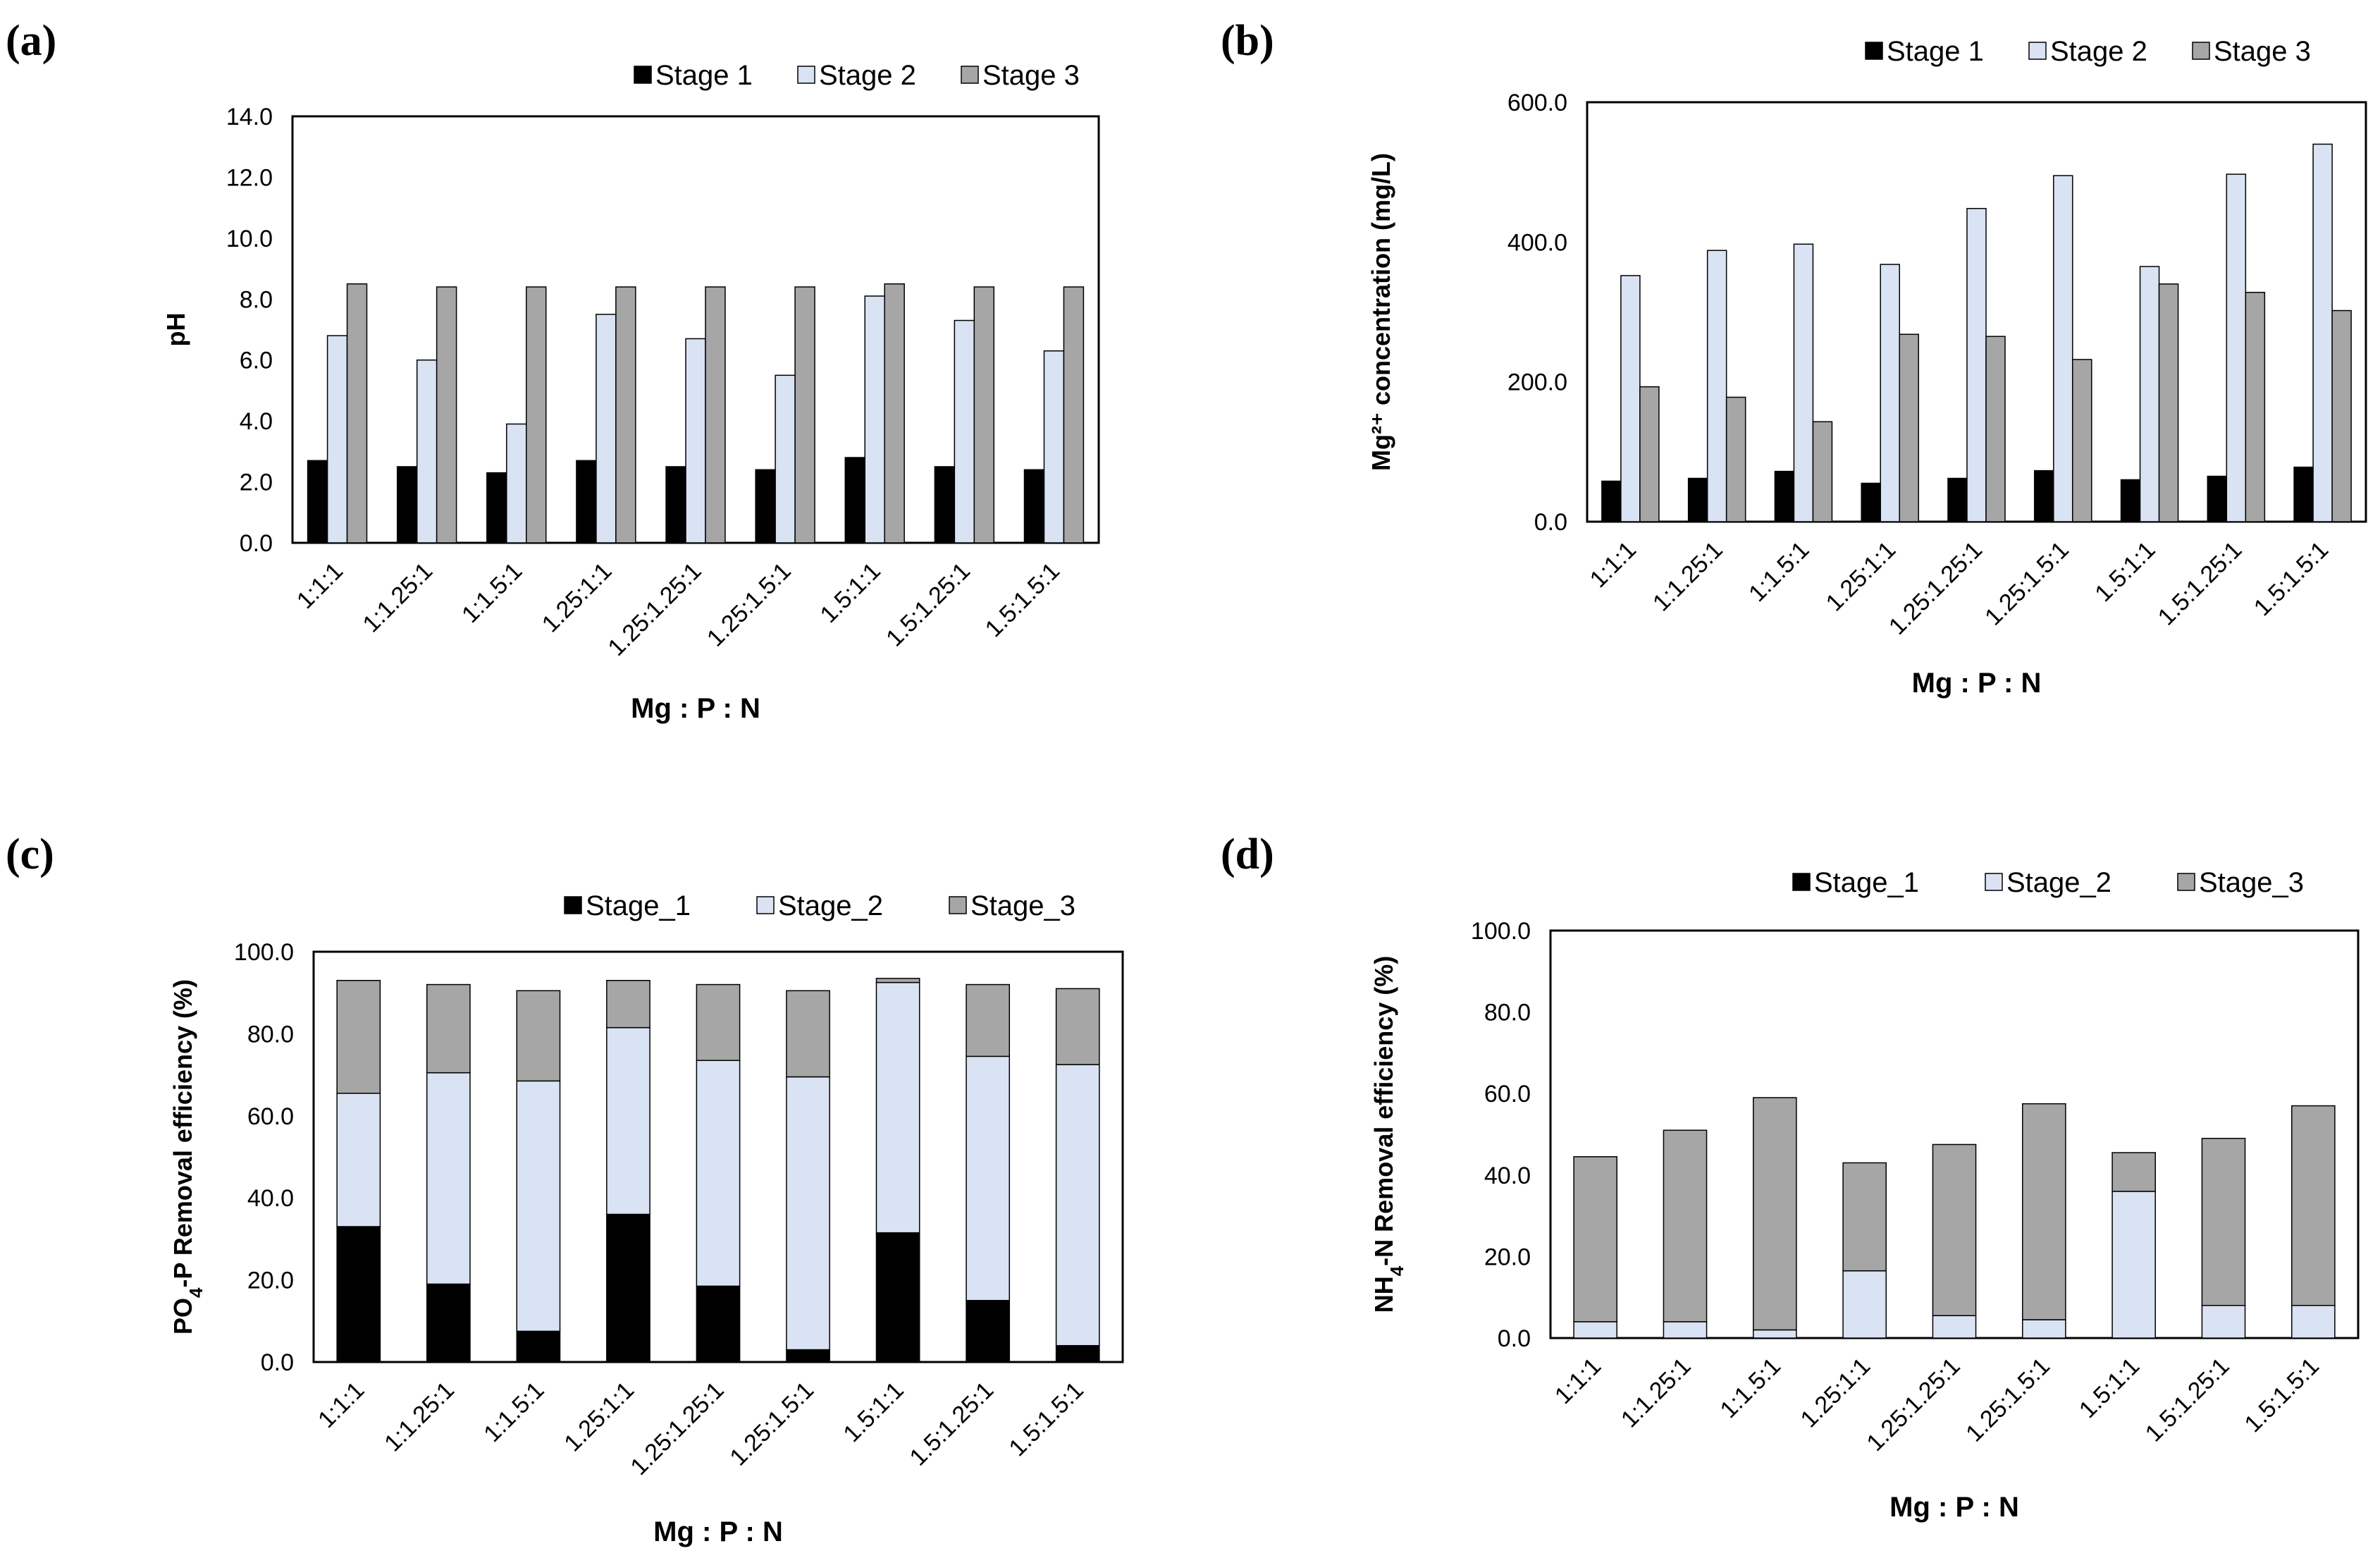  What do you see at coordinates (1381, 312) in the screenshot?
I see `y-axis-label: Mg²⁺ concentration (mg/L)` at bounding box center [1381, 312].